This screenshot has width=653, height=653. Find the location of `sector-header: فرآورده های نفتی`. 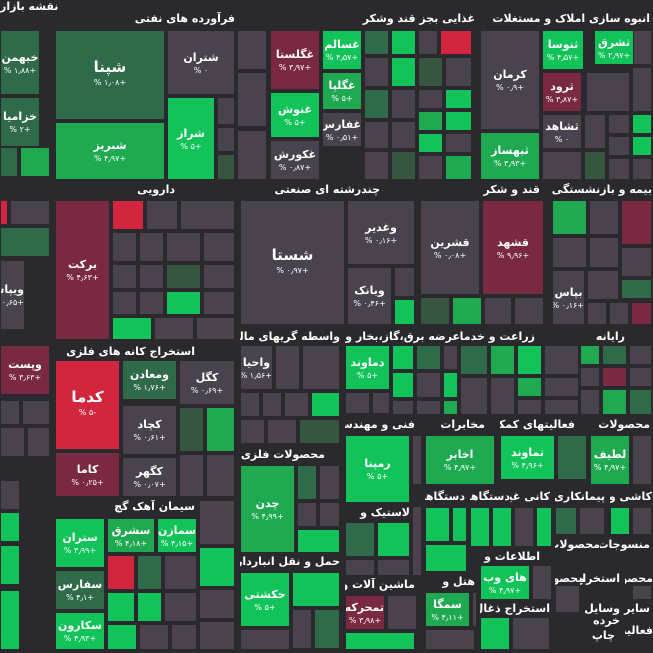

sector-header: فرآورده های نفتی is located at coordinates (184, 18).